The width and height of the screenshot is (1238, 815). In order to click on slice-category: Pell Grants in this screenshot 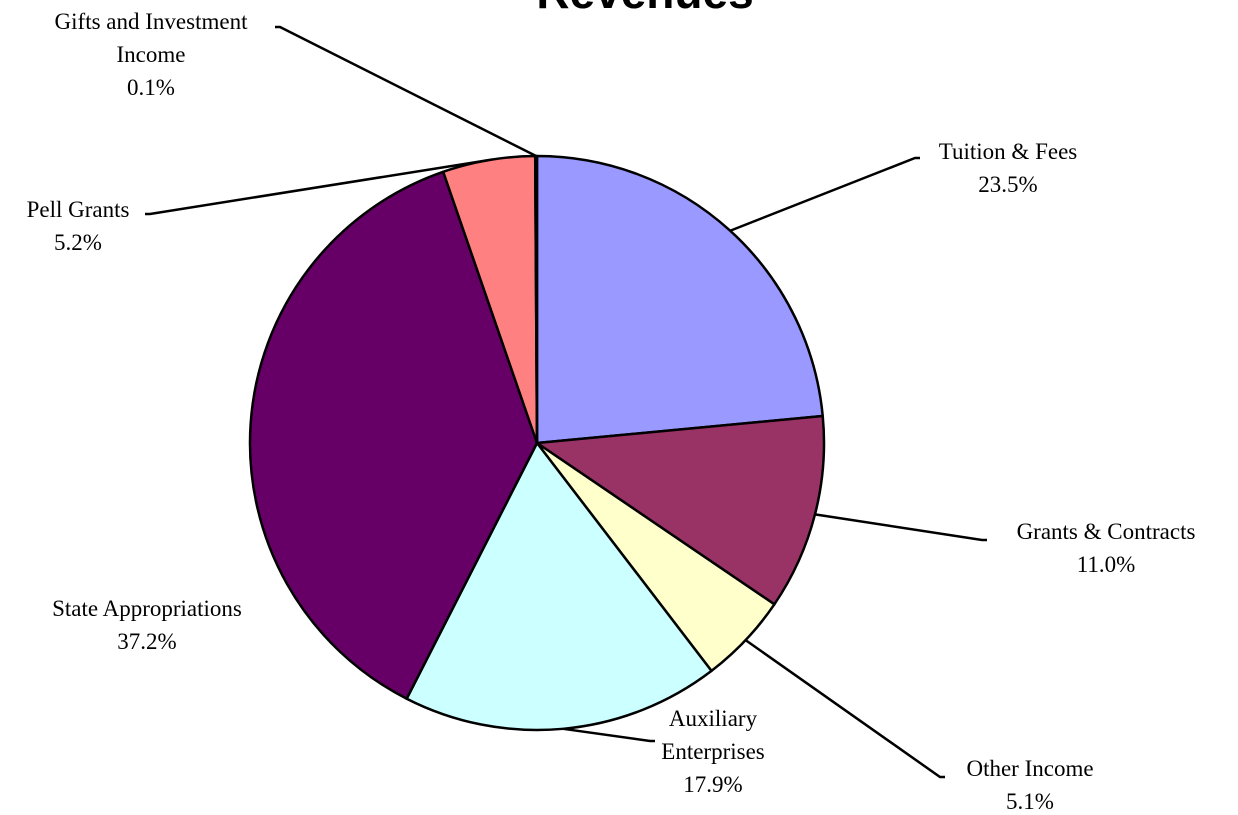, I will do `click(78, 209)`.